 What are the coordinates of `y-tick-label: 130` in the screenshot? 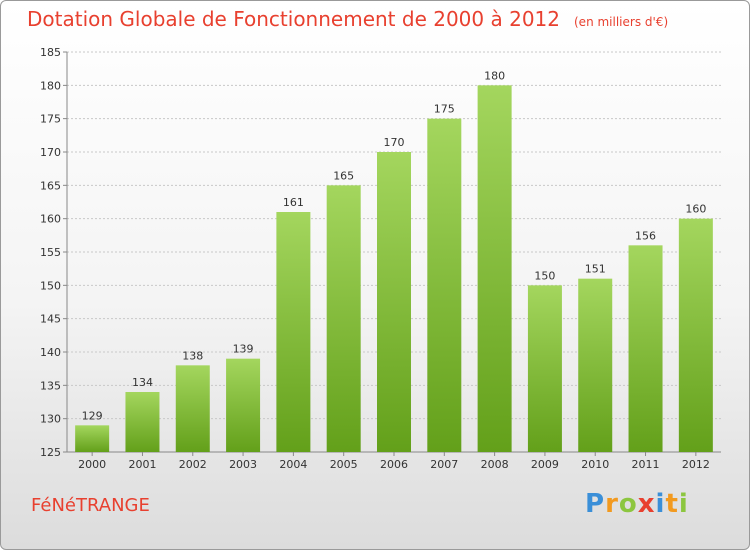 It's located at (50, 419).